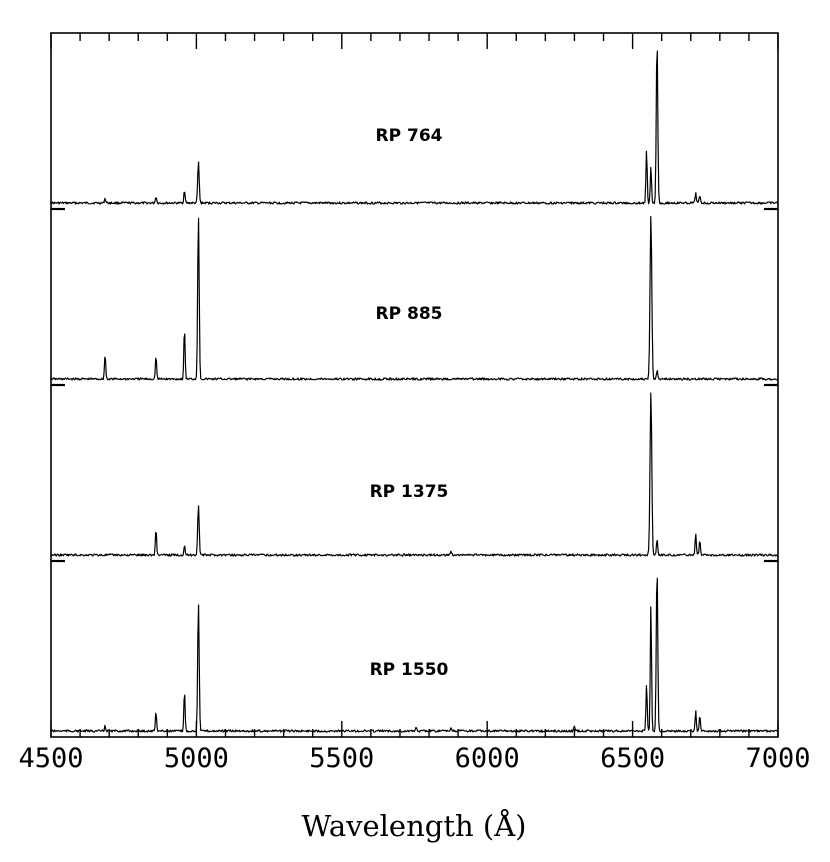 This screenshot has height=862, width=830. I want to click on x-tick-label: 5500, so click(341, 758).